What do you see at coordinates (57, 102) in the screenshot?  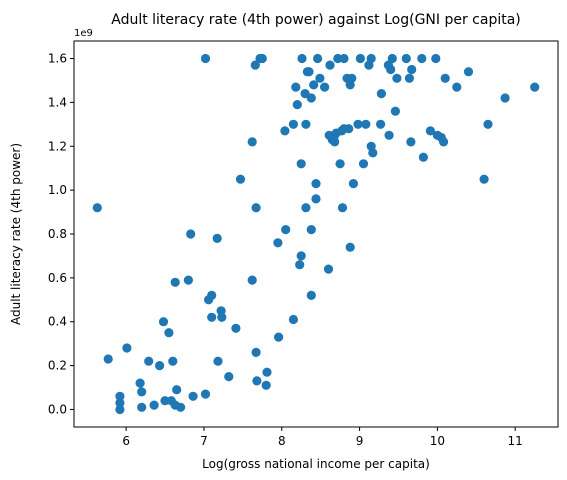 I see `y-tick-label-7: 1.4` at bounding box center [57, 102].